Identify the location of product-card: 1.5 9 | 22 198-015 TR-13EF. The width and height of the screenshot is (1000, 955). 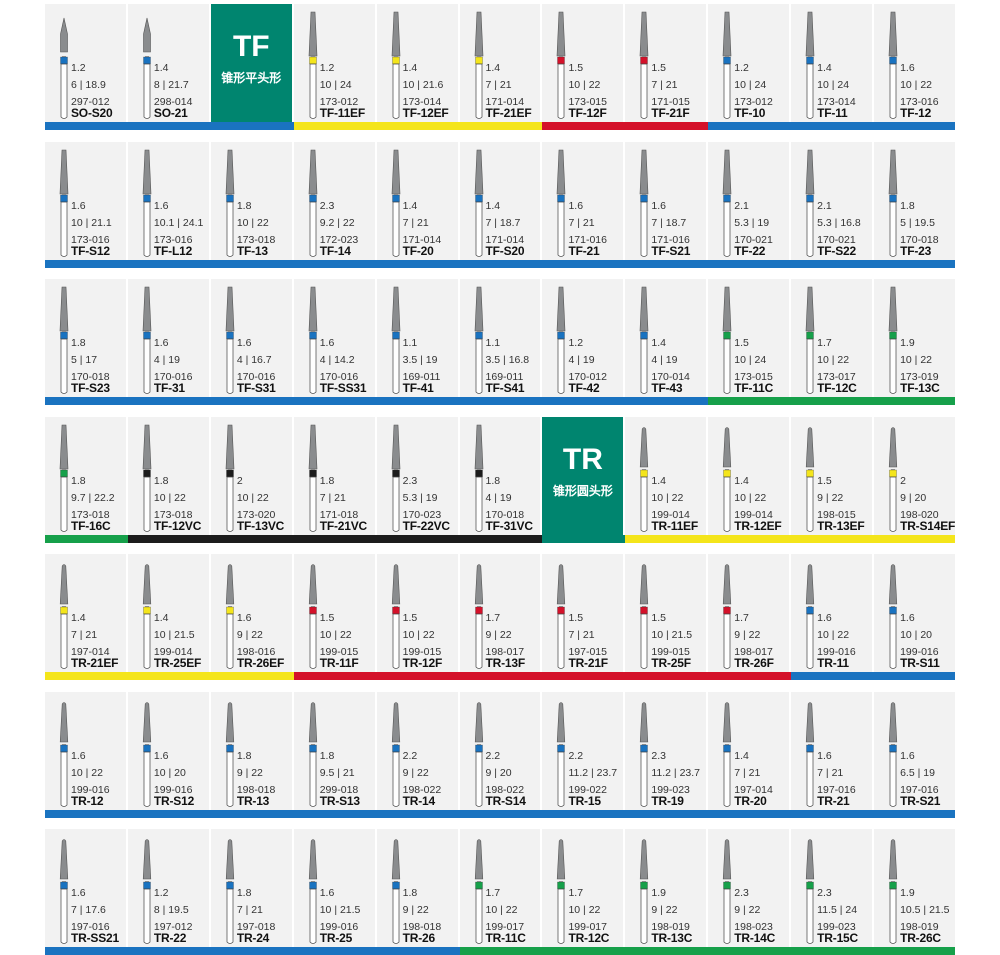
(832, 476).